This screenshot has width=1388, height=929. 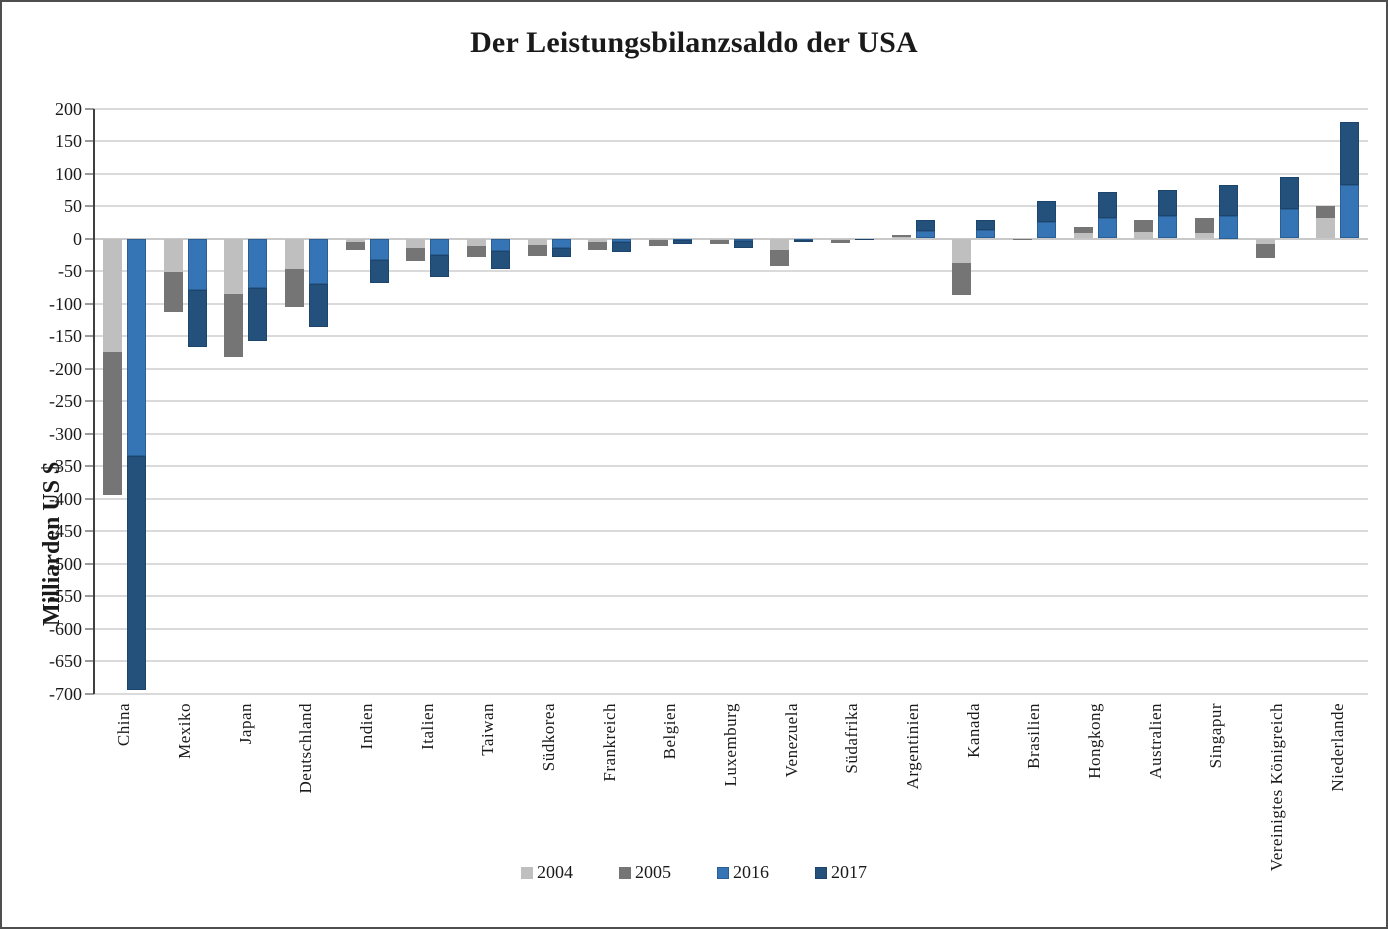 What do you see at coordinates (112, 295) in the screenshot?
I see `bar-segment-China-2004` at bounding box center [112, 295].